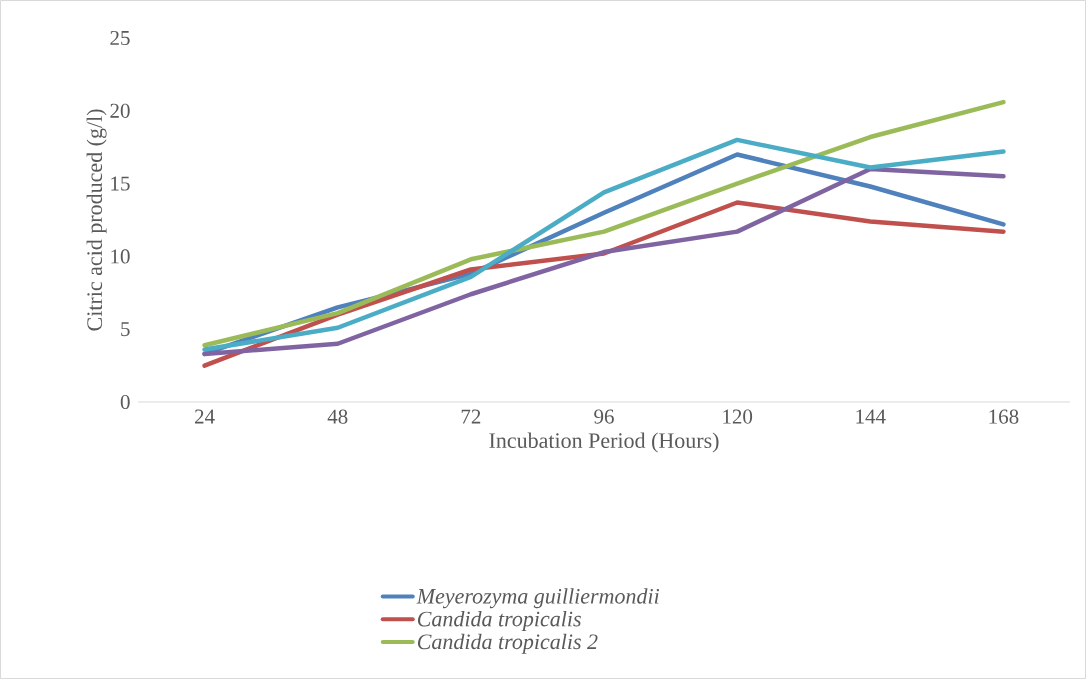  Describe the element at coordinates (205, 416) in the screenshot. I see `x-tick-label: 24` at that location.